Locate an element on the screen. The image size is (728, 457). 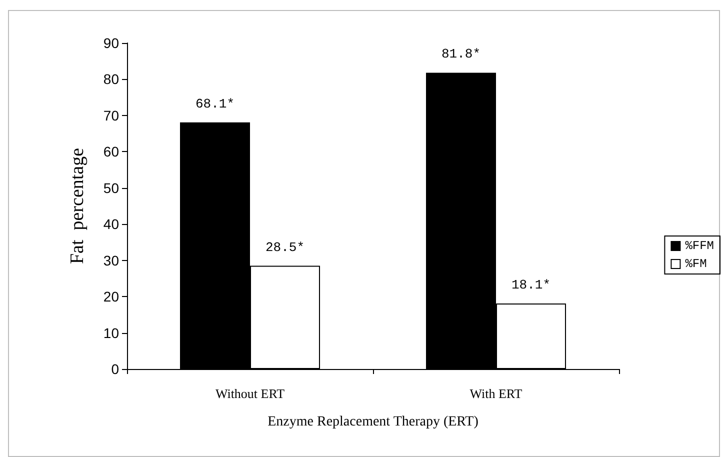
y-tick-label: 10 is located at coordinates (111, 332).